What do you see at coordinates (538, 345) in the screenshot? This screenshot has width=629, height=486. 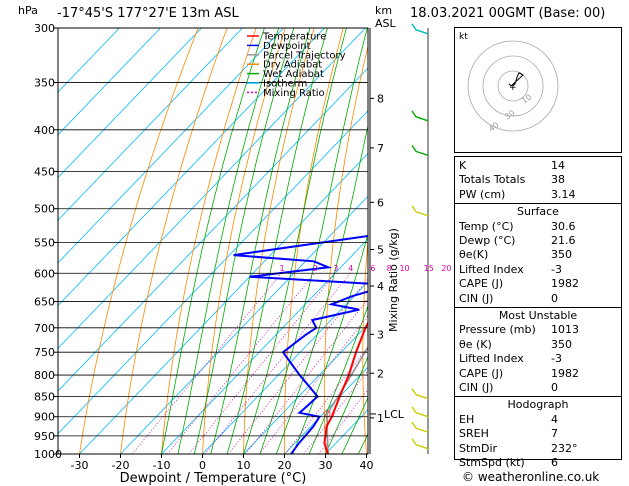 I see `table-row: θe (K) 350` at bounding box center [538, 345].